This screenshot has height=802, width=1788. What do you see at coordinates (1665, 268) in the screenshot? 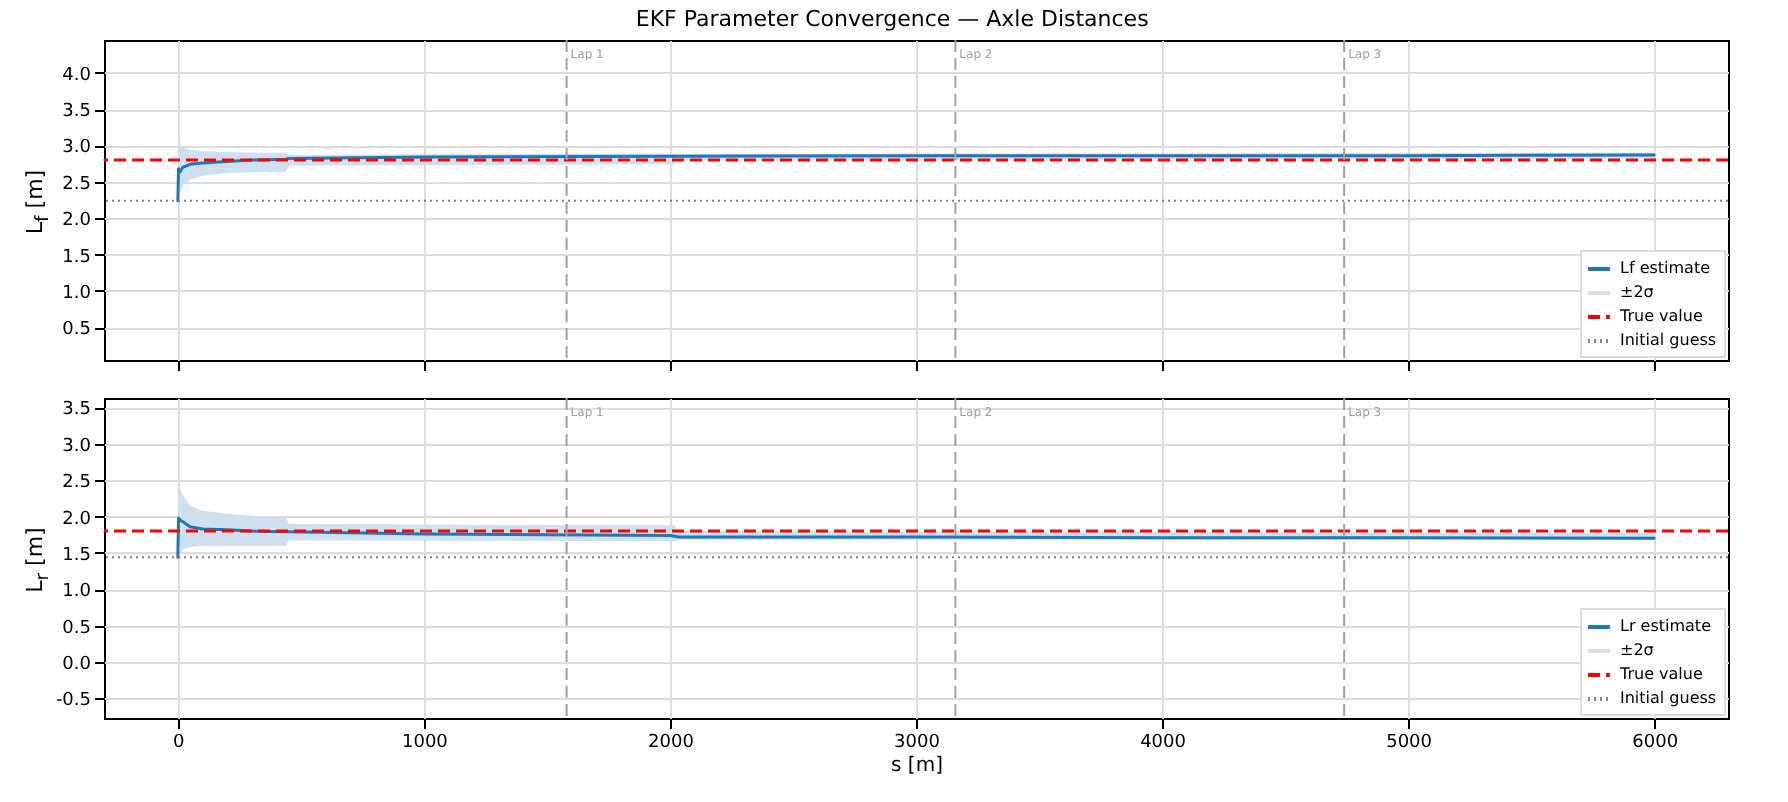
I see `legend-label: Lf estimate` at bounding box center [1665, 268].